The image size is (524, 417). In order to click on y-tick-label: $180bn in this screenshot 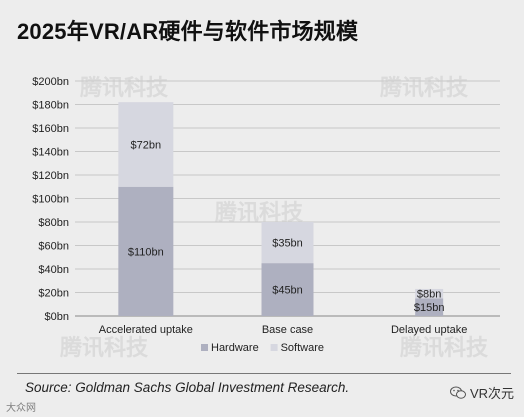, I will do `click(50, 106)`.